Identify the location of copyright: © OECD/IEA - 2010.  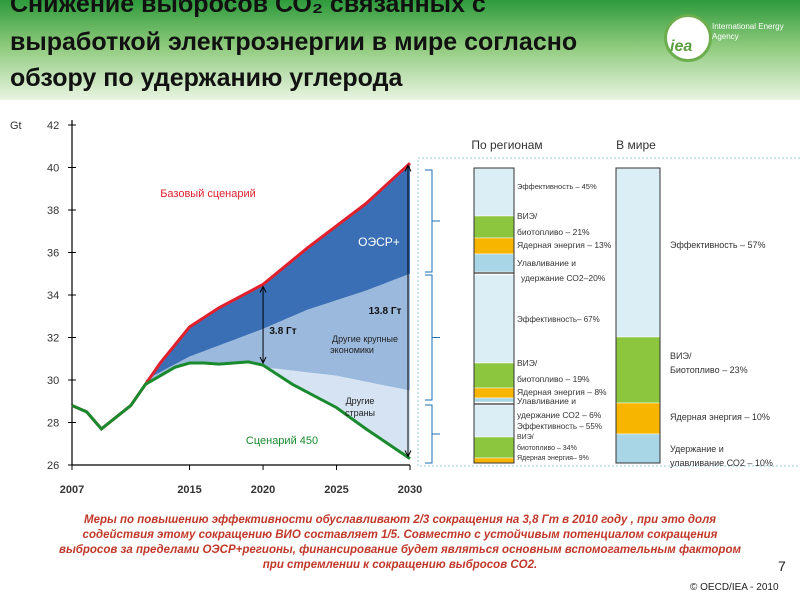
(734, 587).